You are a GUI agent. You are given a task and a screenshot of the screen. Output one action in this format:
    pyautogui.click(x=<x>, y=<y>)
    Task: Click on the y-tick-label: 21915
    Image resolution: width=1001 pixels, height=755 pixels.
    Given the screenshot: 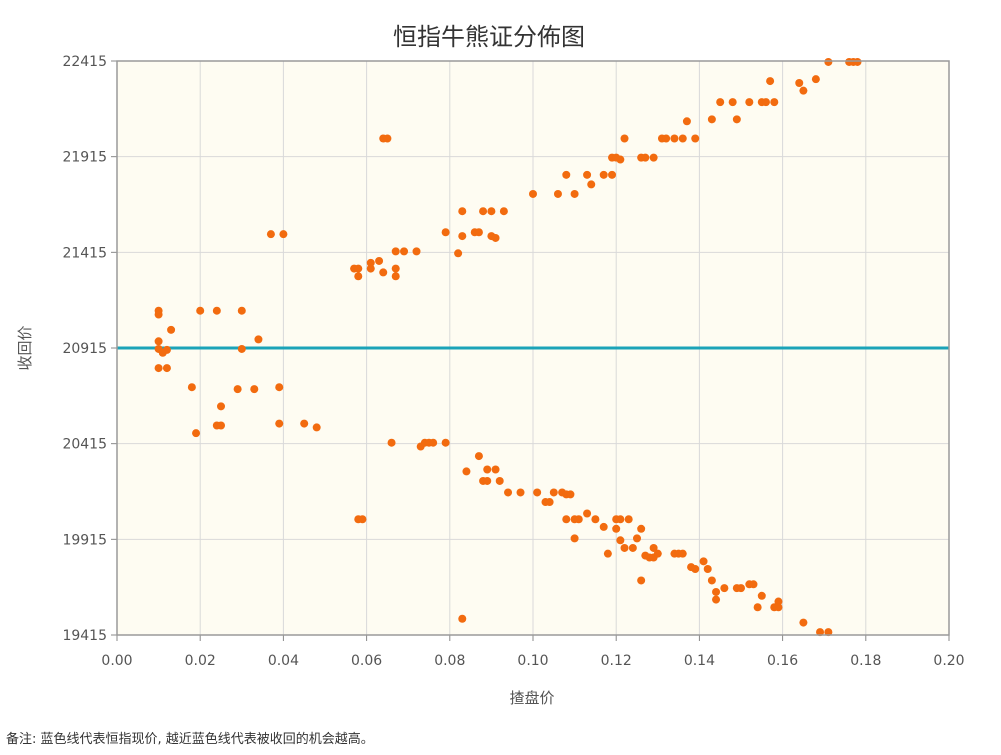 What is the action you would take?
    pyautogui.click(x=84, y=158)
    